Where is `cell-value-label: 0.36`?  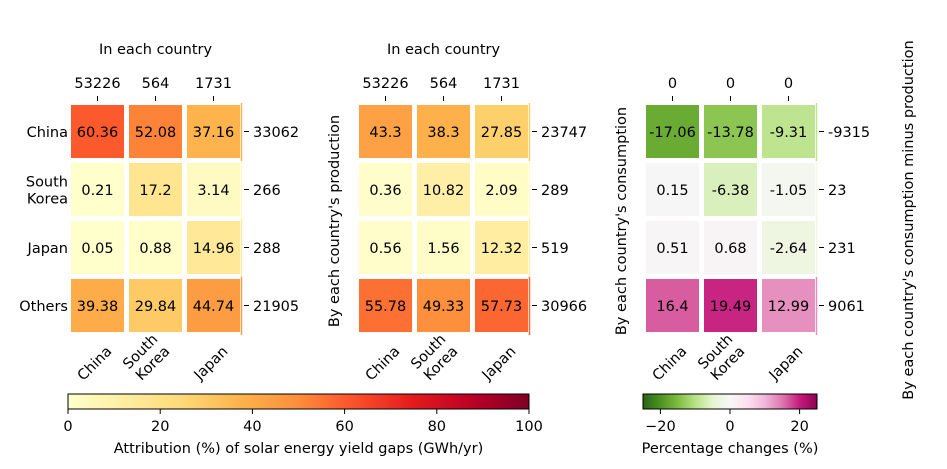
cell-value-label: 0.36 is located at coordinates (385, 191).